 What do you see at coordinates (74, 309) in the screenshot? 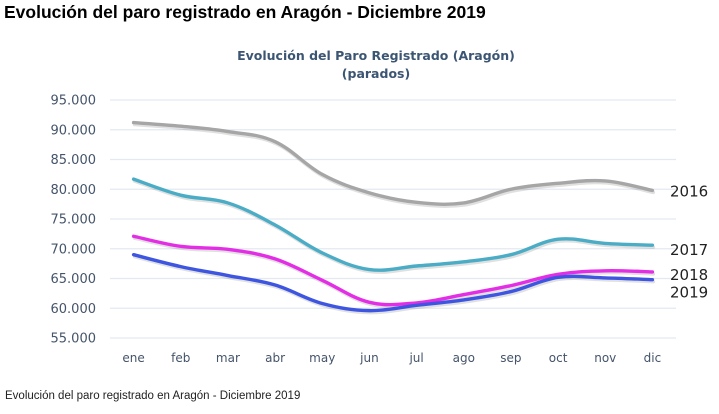
I see `y-tick-label: 60.000` at bounding box center [74, 309].